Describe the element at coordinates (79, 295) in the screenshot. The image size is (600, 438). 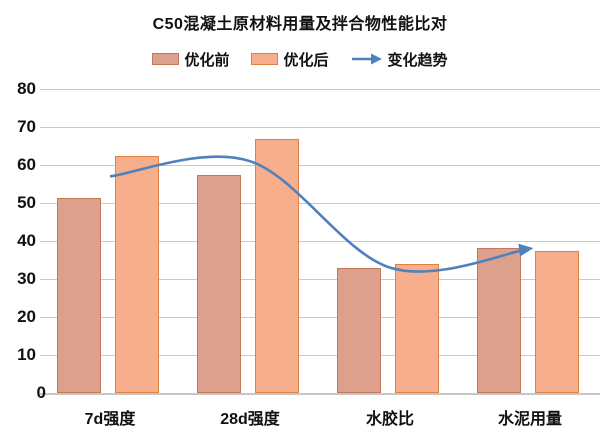
I see `bar-before-7d强度` at that location.